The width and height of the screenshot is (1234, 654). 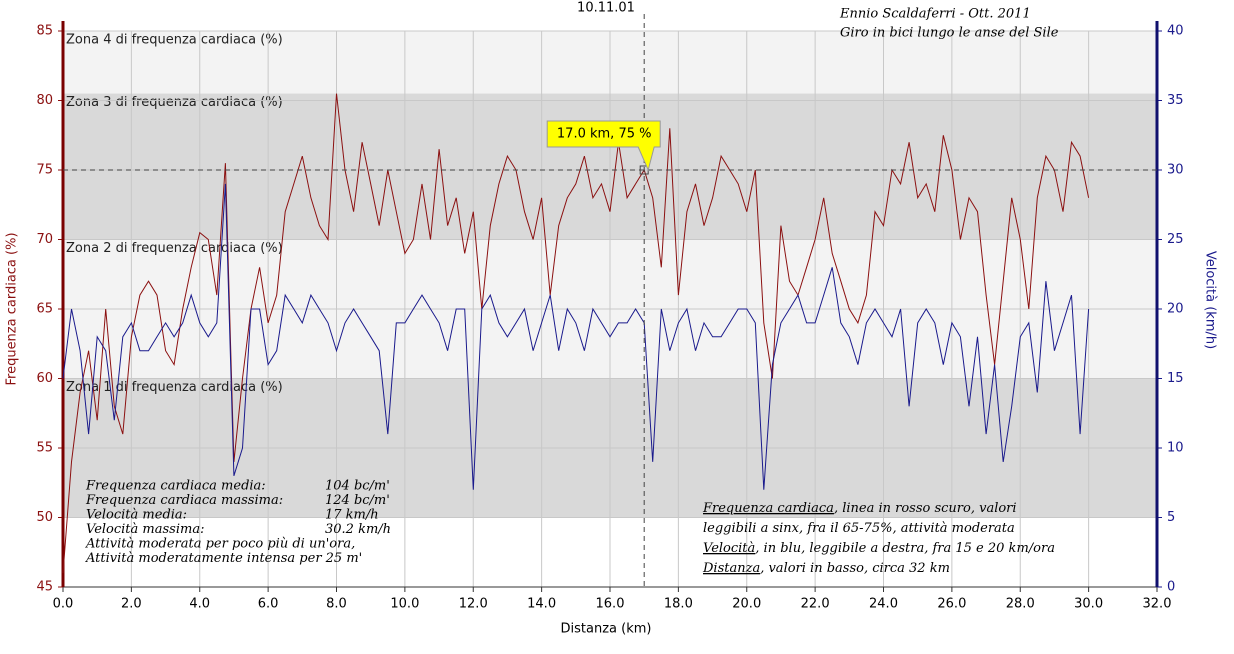 What do you see at coordinates (951, 604) in the screenshot?
I see `x-tick-label: 26.0` at bounding box center [951, 604].